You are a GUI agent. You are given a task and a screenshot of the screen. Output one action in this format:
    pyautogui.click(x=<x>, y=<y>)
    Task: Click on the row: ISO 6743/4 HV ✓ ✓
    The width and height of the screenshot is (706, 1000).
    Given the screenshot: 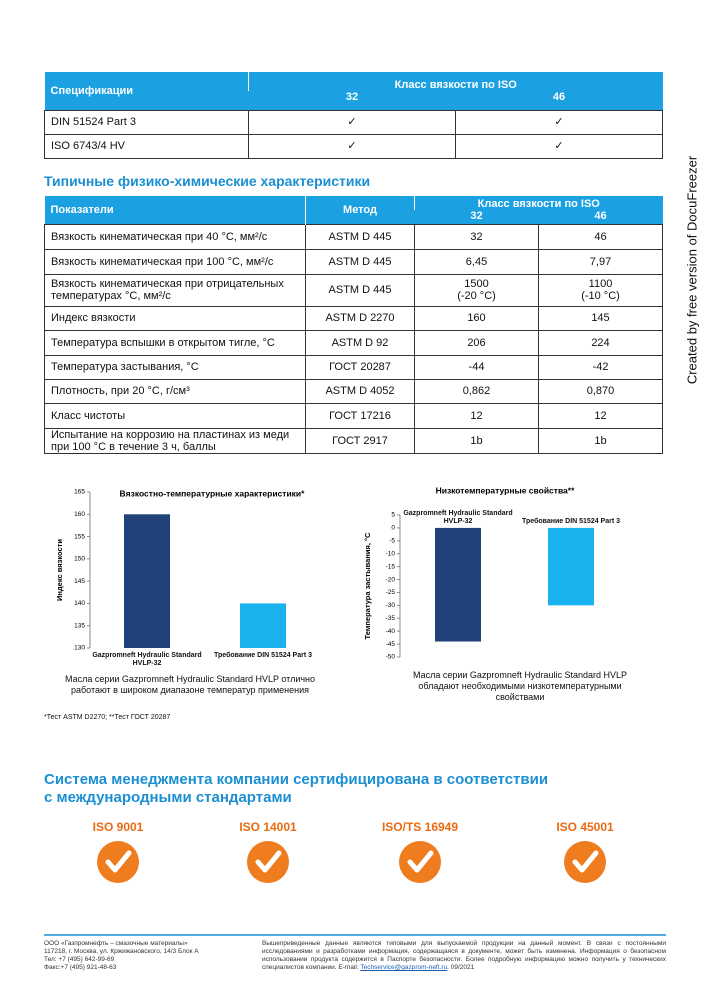 What is the action you would take?
    pyautogui.click(x=353, y=146)
    